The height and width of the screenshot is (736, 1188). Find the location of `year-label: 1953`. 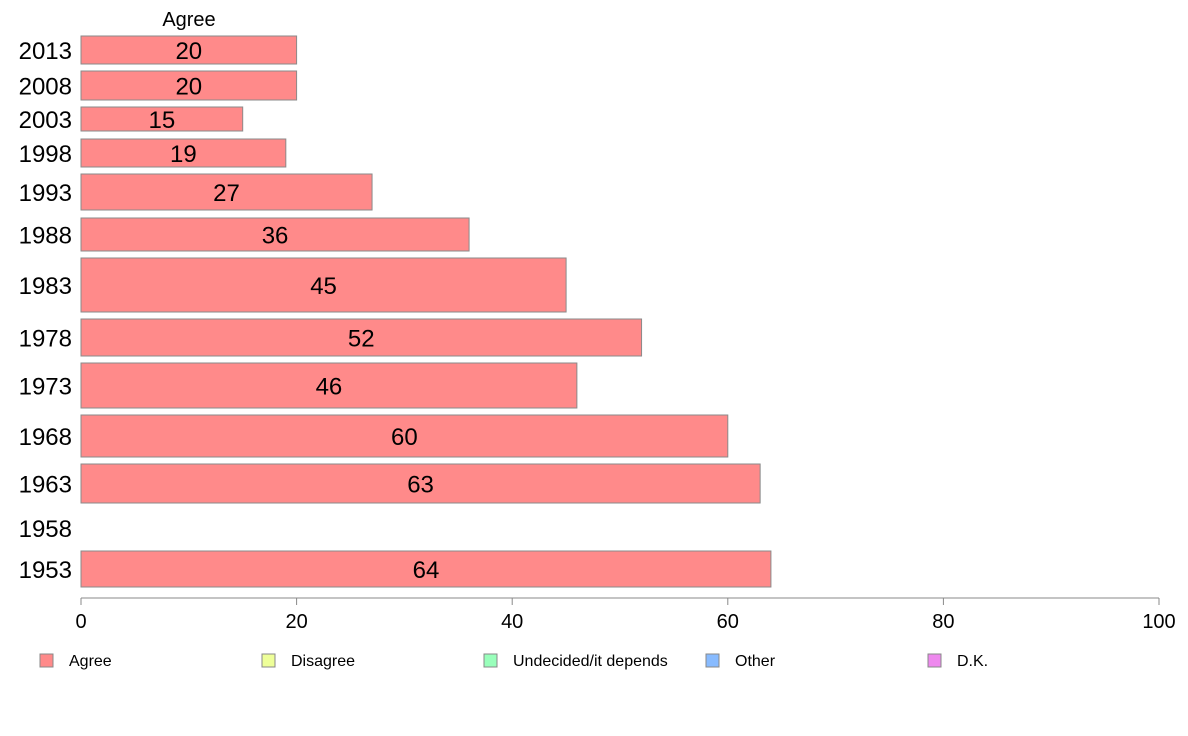

year-label: 1953 is located at coordinates (45, 570).